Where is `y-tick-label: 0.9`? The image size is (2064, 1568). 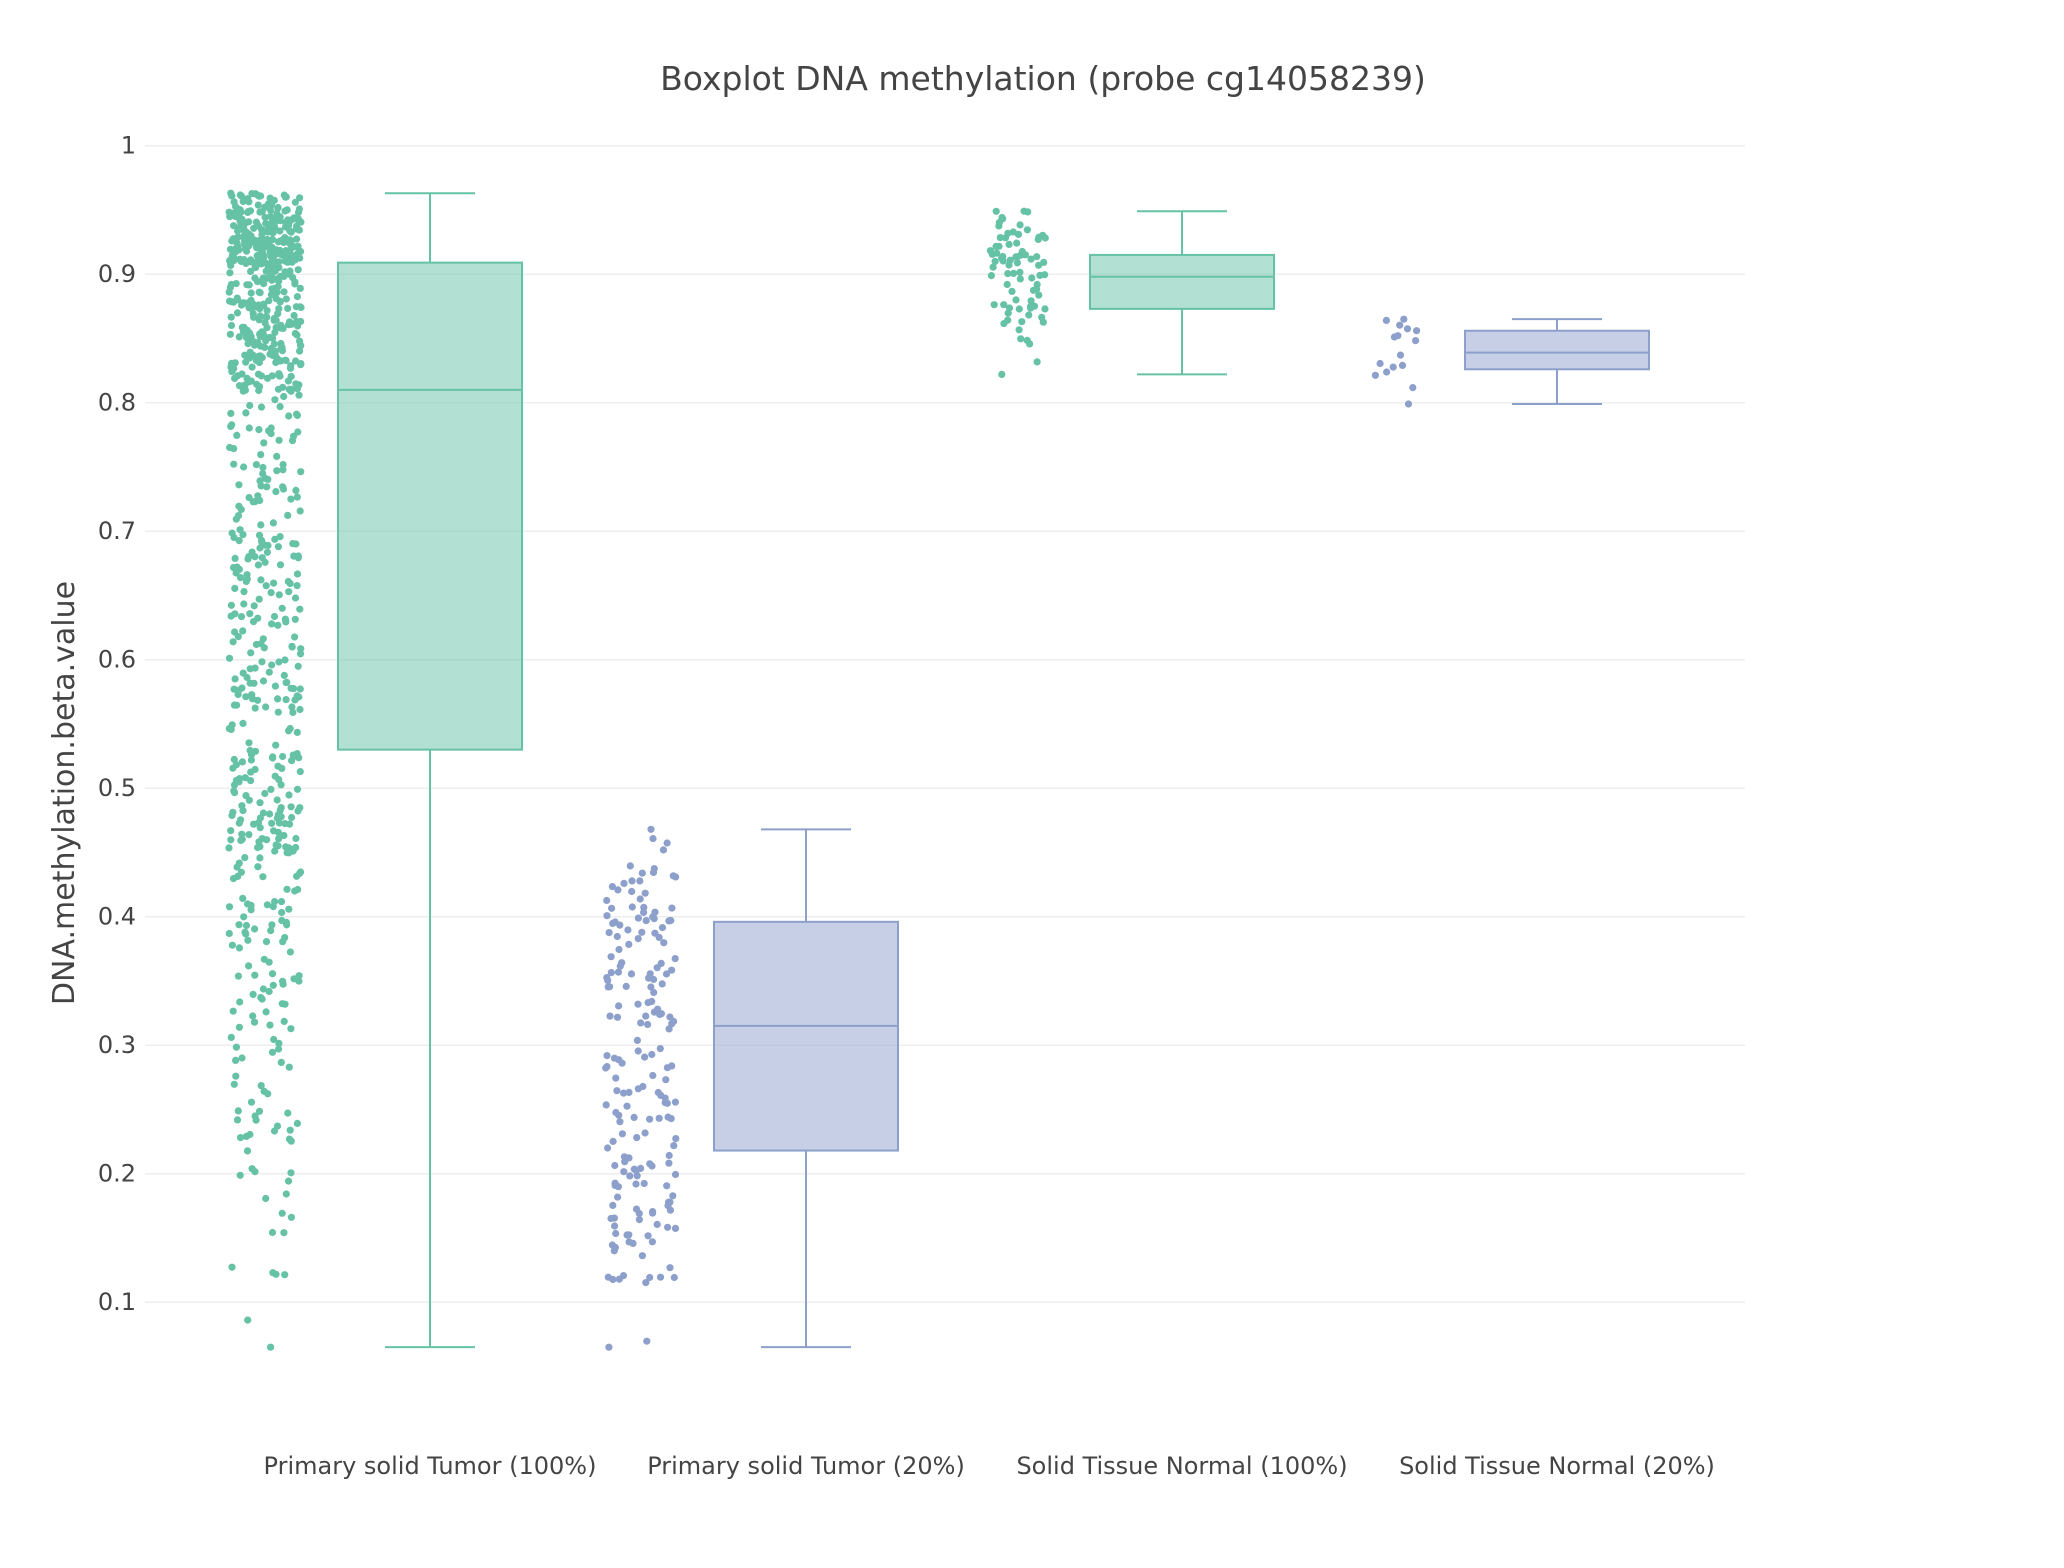
y-tick-label: 0.9 is located at coordinates (117, 274).